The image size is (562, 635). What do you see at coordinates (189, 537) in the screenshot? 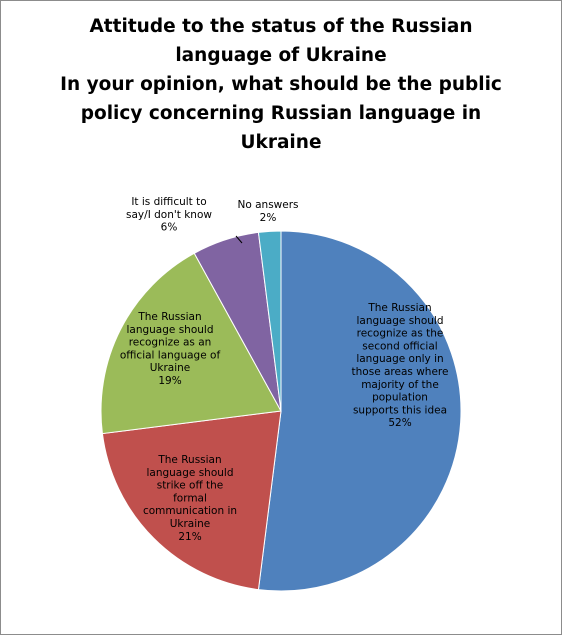
I see `slice-value-label: 21%` at bounding box center [189, 537].